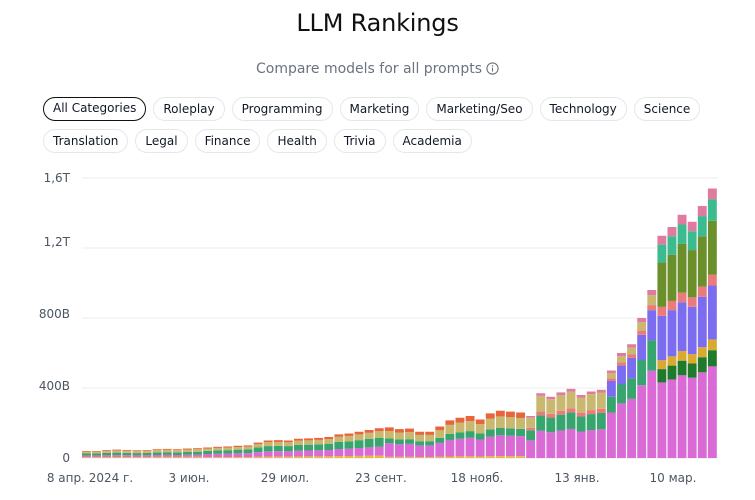  What do you see at coordinates (227, 141) in the screenshot?
I see `category-chip-finance: Finance` at bounding box center [227, 141].